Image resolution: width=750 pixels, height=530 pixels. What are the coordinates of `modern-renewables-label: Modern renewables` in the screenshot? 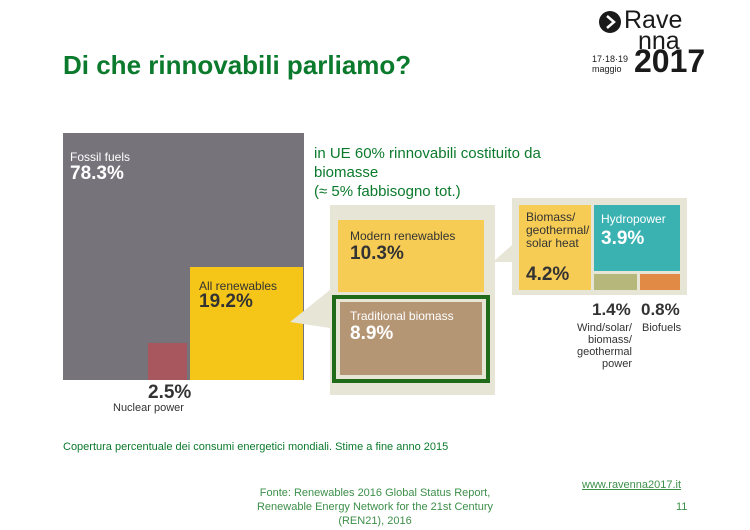 It's located at (403, 236).